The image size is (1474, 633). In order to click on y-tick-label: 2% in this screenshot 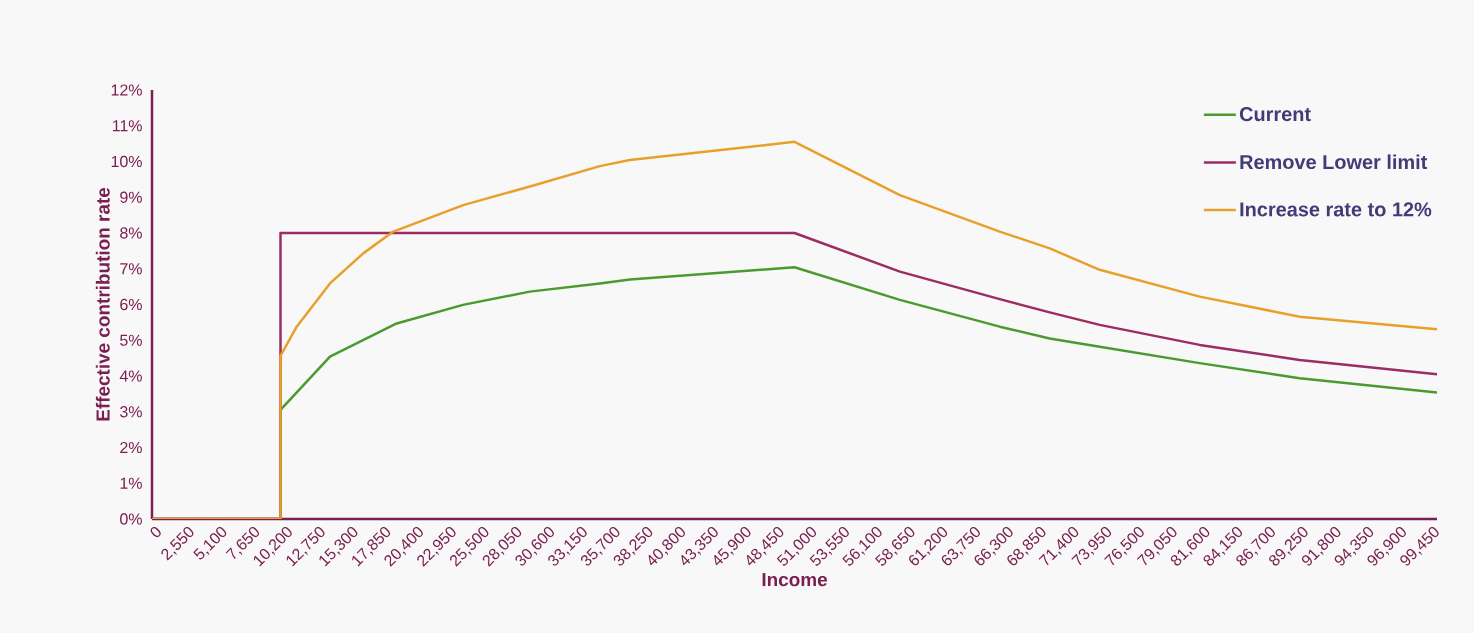, I will do `click(131, 447)`.